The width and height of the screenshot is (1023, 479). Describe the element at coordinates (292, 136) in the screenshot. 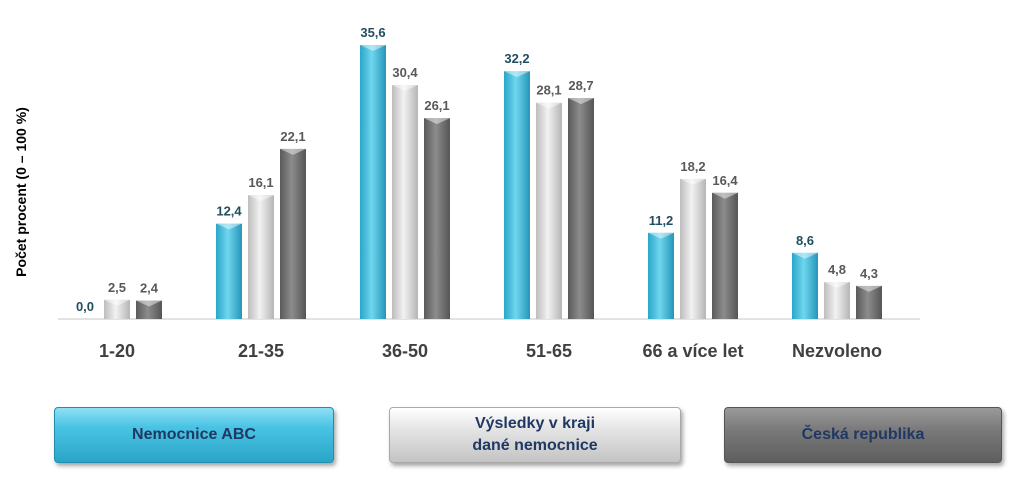

I see `data-label-1-2: 22,1` at that location.